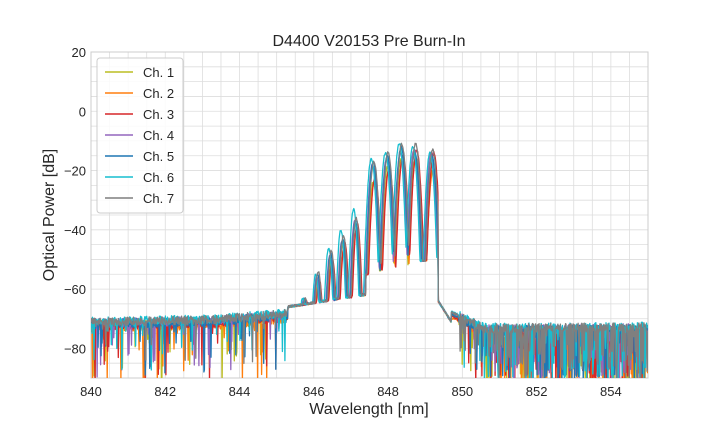 This screenshot has width=720, height=432. I want to click on legend: Ch. 1 Ch. 2 Ch. 3 Ch. 4 Ch. 5 Ch. 6 Ch. 7, so click(140, 135).